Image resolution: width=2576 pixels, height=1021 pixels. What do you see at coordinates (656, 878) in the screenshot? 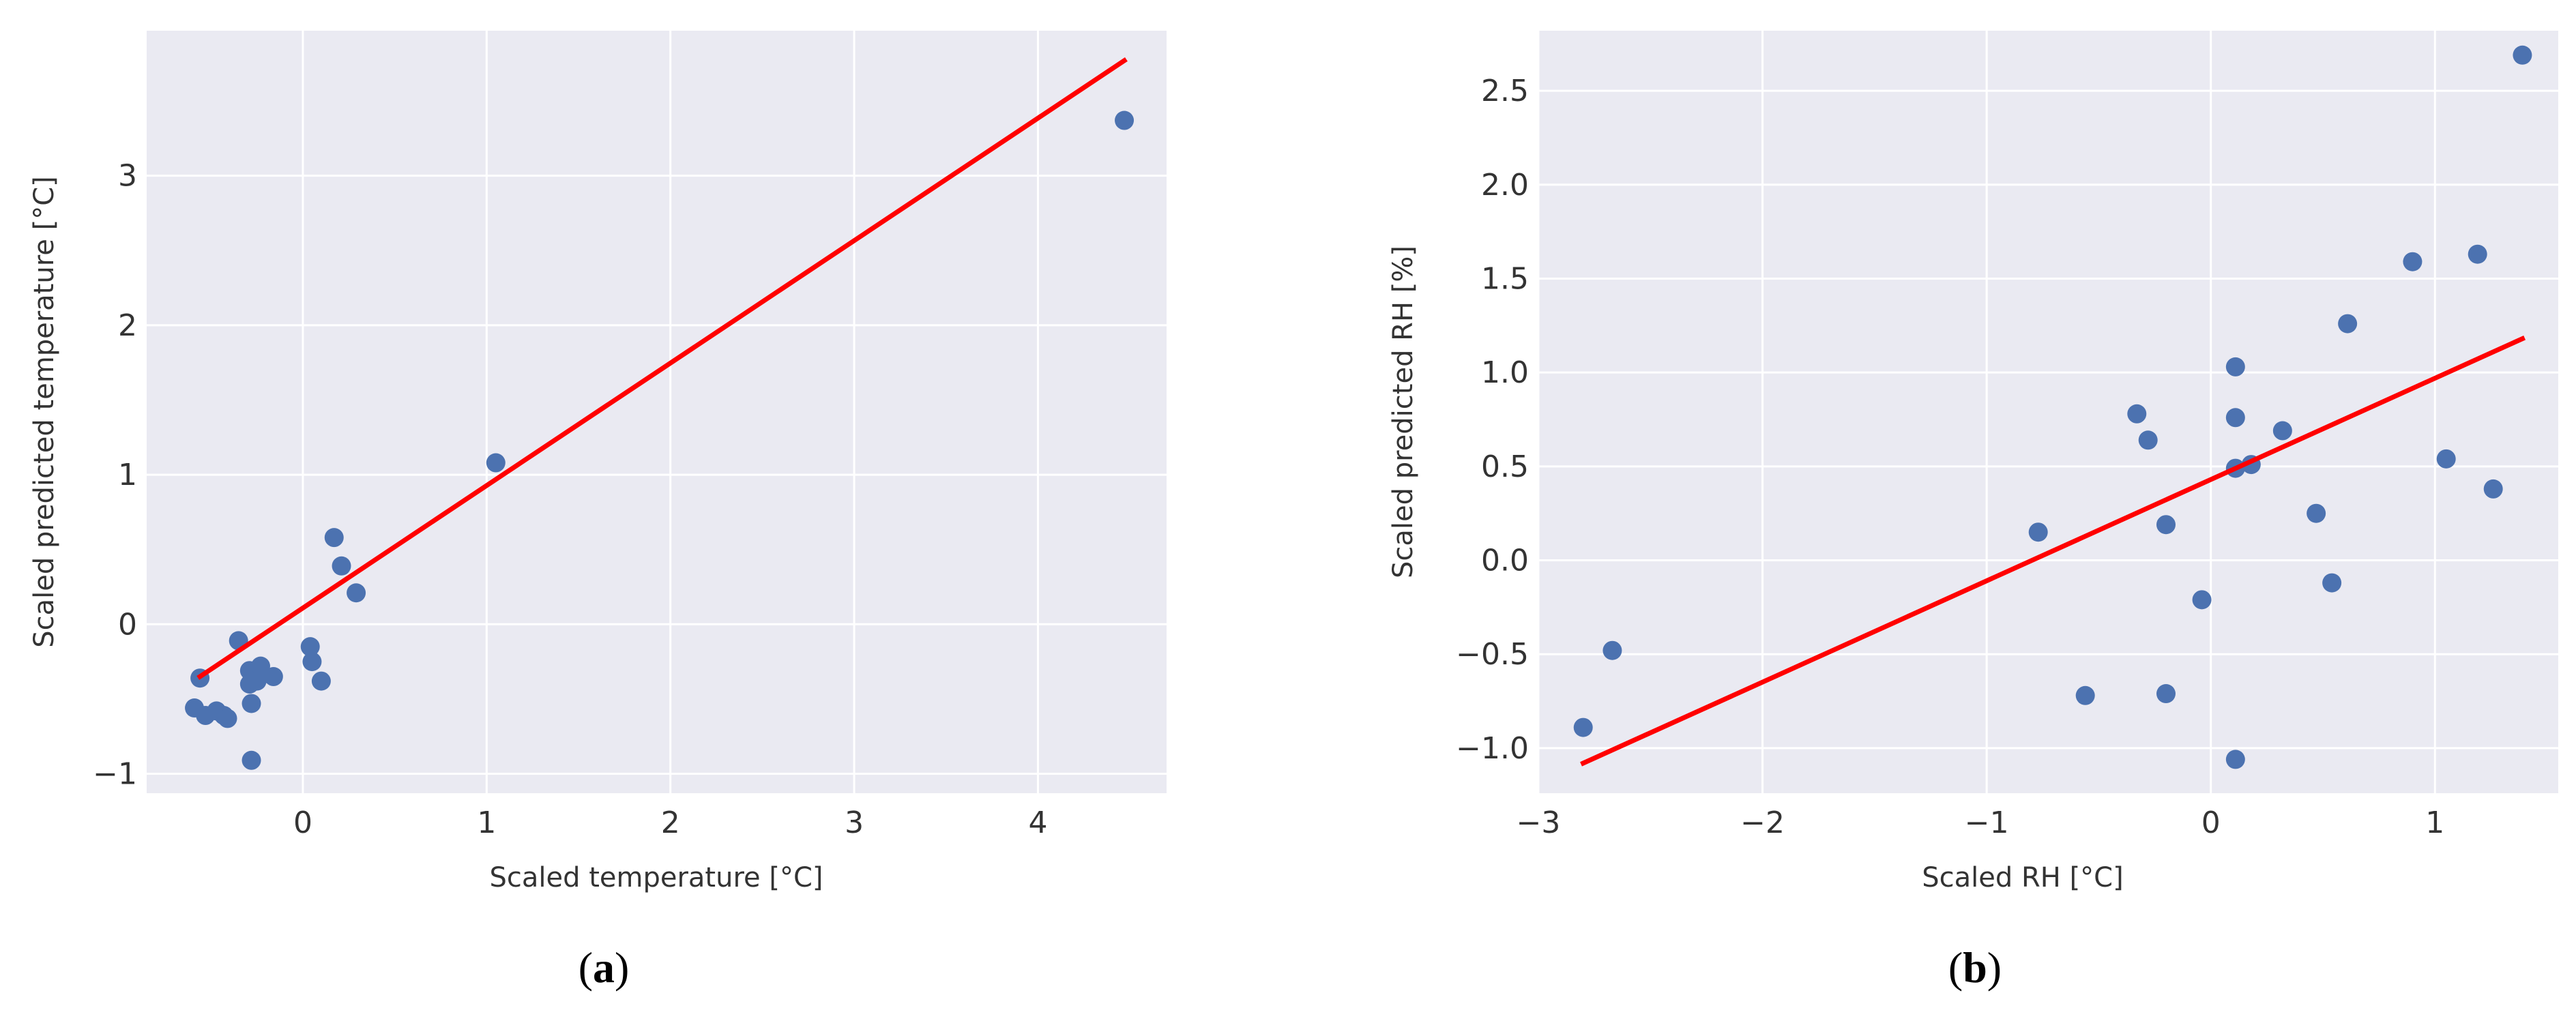
I see `x-axis-label-a: Scaled temperature [°C]` at bounding box center [656, 878].